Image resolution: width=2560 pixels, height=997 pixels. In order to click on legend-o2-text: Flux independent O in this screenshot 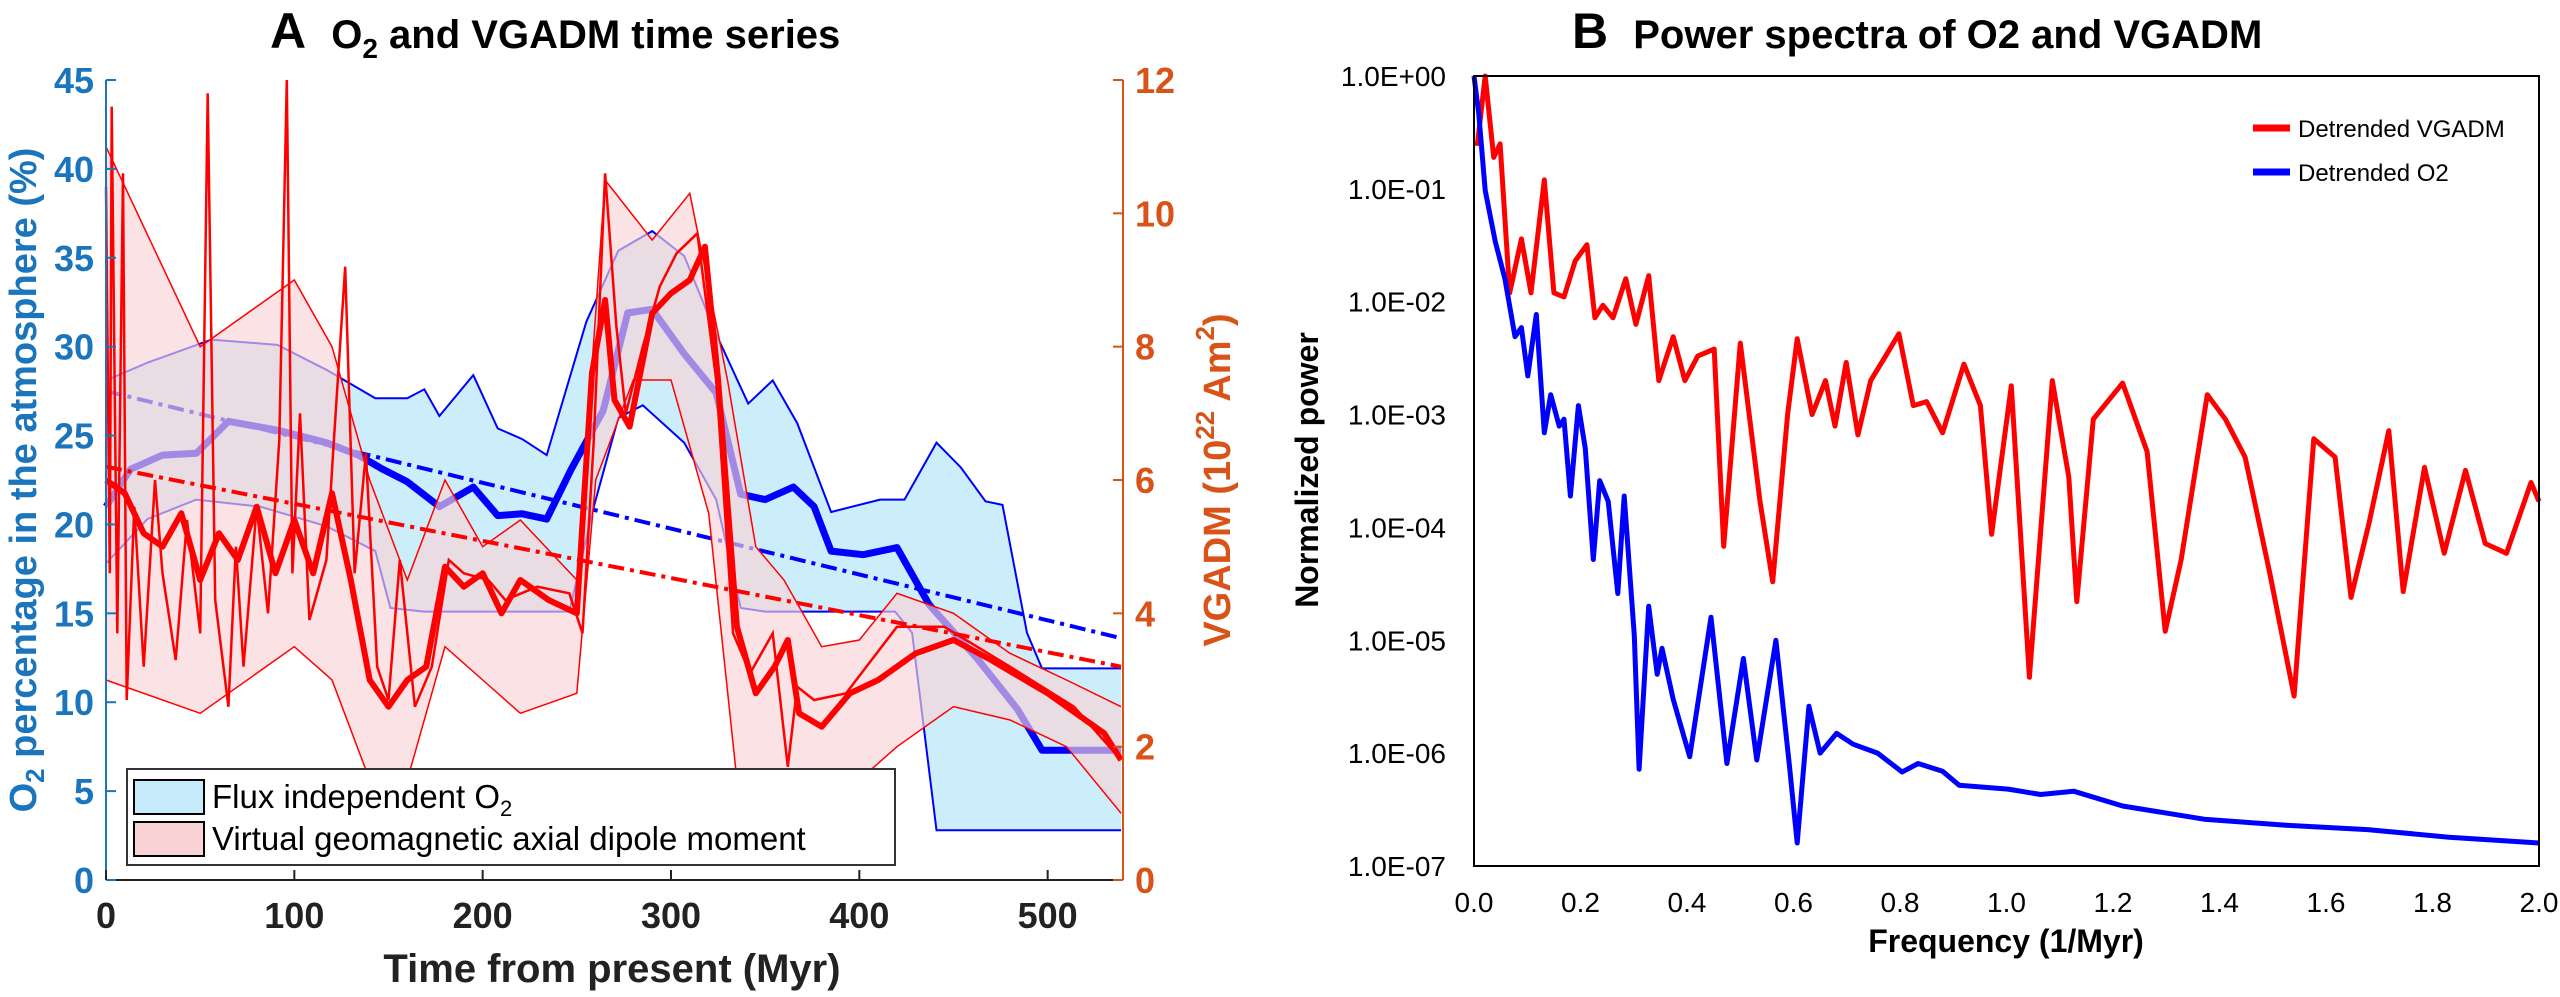, I will do `click(356, 796)`.